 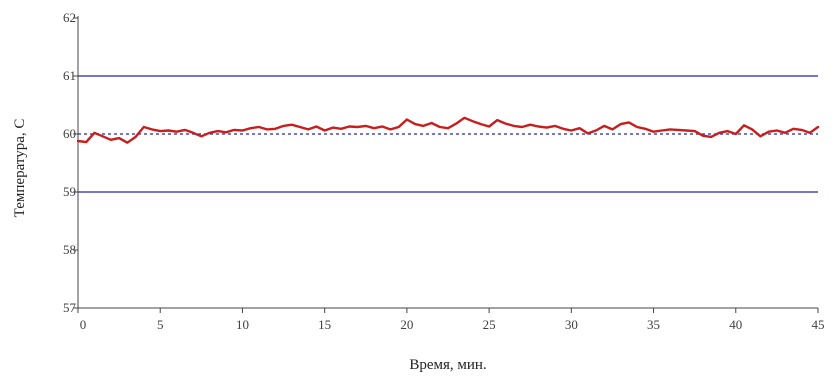 What do you see at coordinates (70, 162) in the screenshot?
I see `y-axis-ticks: 57 58 59 60 61 62` at bounding box center [70, 162].